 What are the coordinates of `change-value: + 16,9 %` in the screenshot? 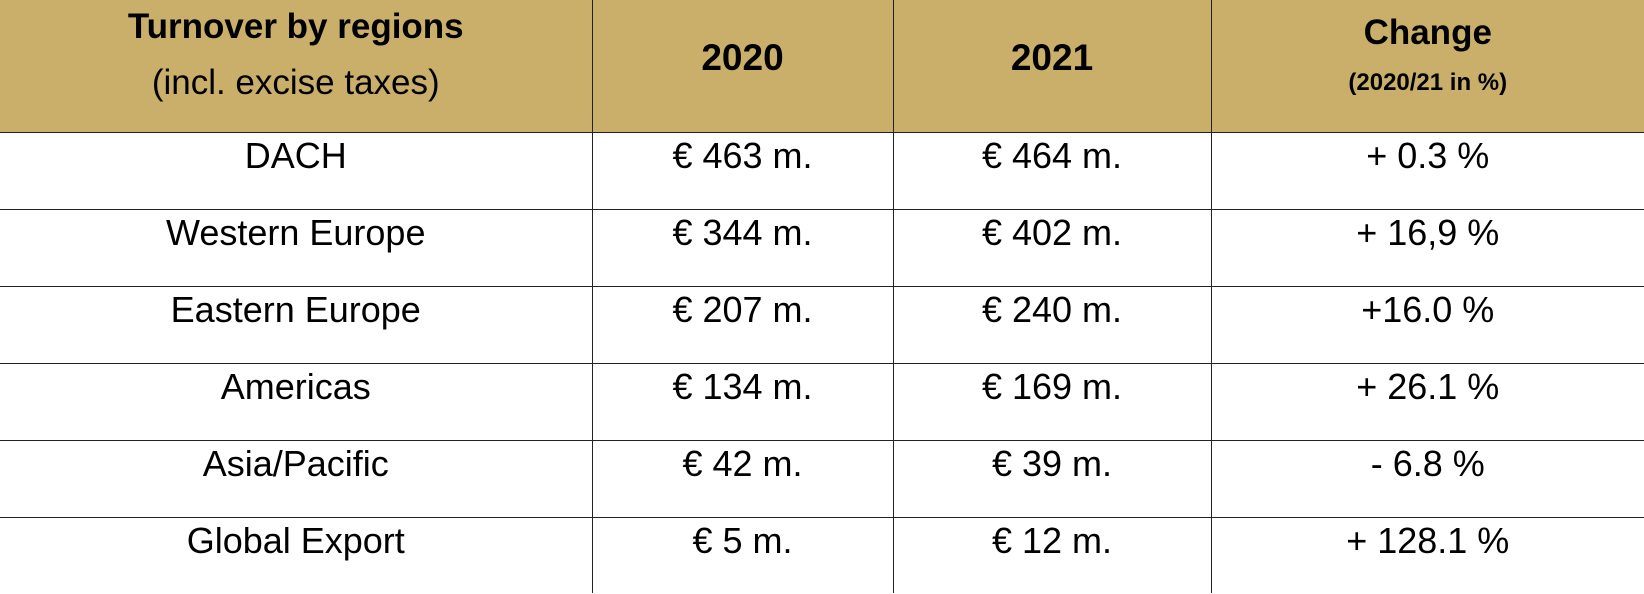 It's located at (1428, 232).